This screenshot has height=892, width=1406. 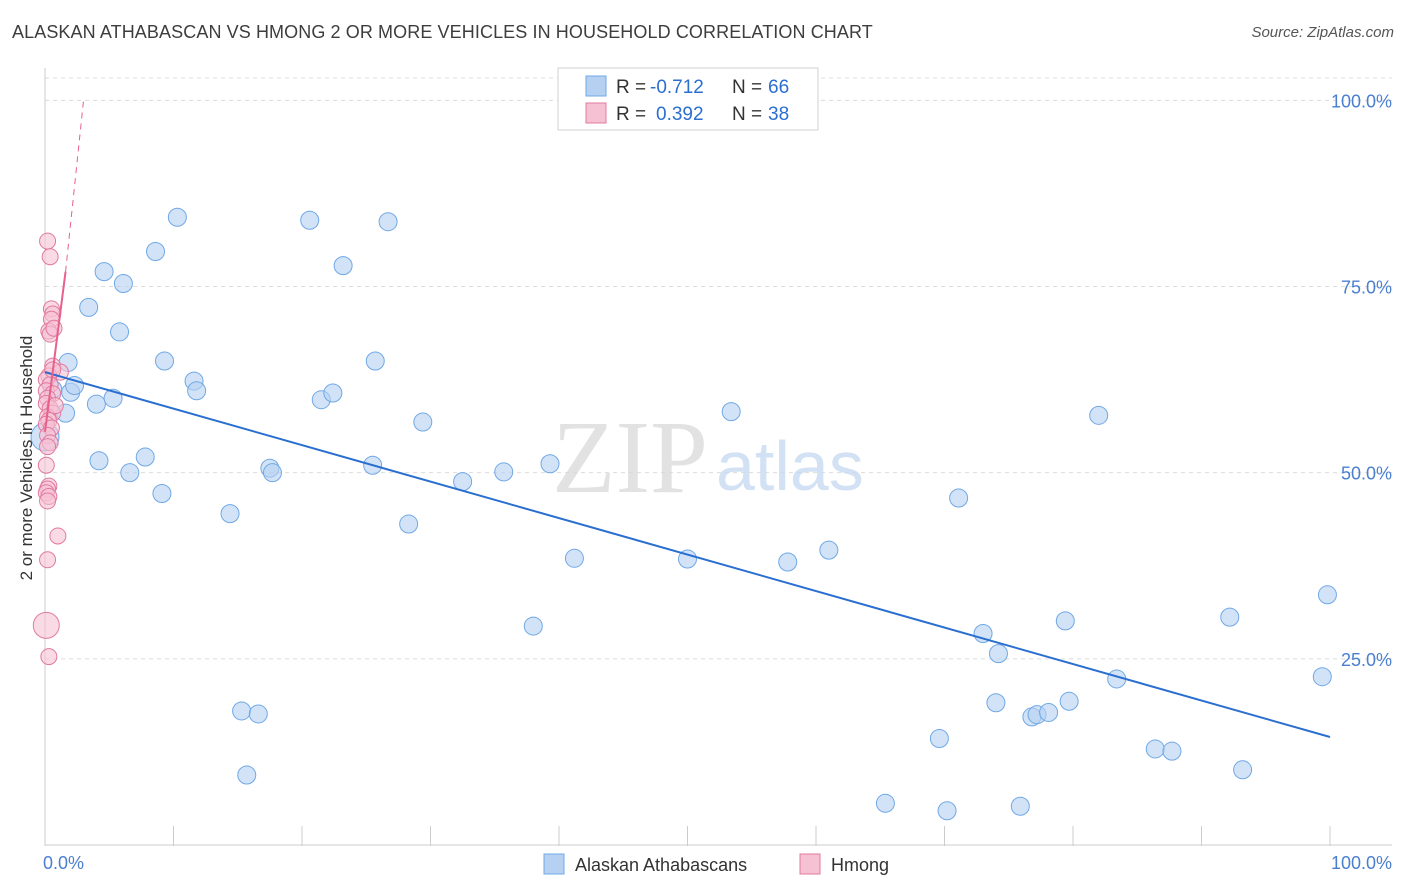 What do you see at coordinates (747, 87) in the screenshot?
I see `legend-n-label-1: N =` at bounding box center [747, 87].